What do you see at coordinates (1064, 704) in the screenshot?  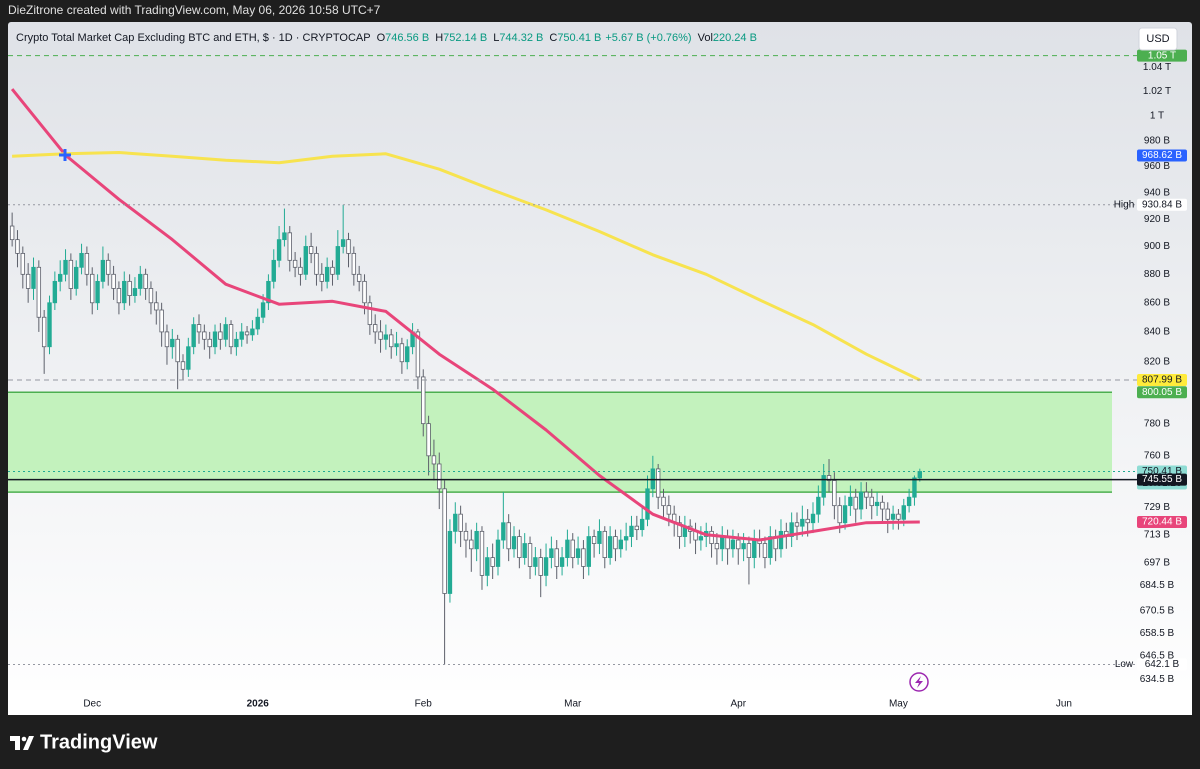 I see `x-tick-label: Jun` at bounding box center [1064, 704].